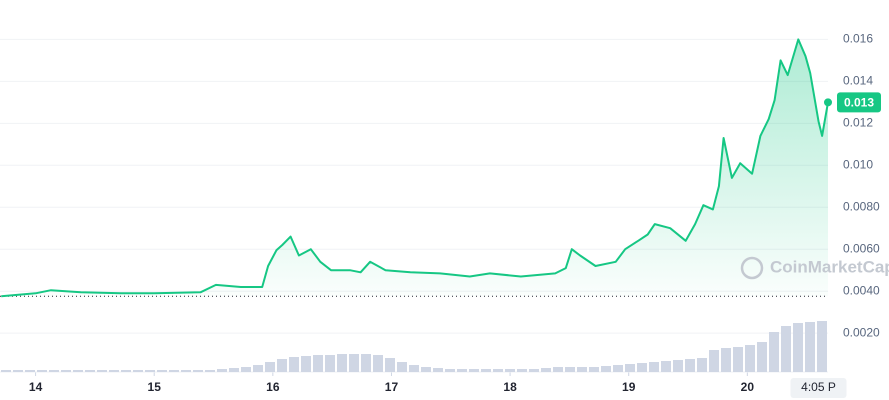 The image size is (889, 400). I want to click on price-badge, so click(859, 102).